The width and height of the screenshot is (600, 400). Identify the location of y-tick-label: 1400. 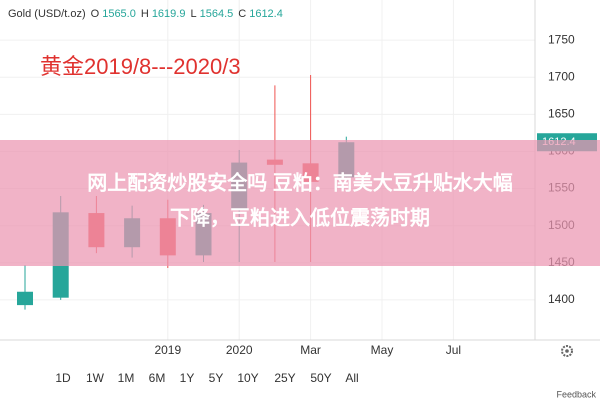
(561, 299).